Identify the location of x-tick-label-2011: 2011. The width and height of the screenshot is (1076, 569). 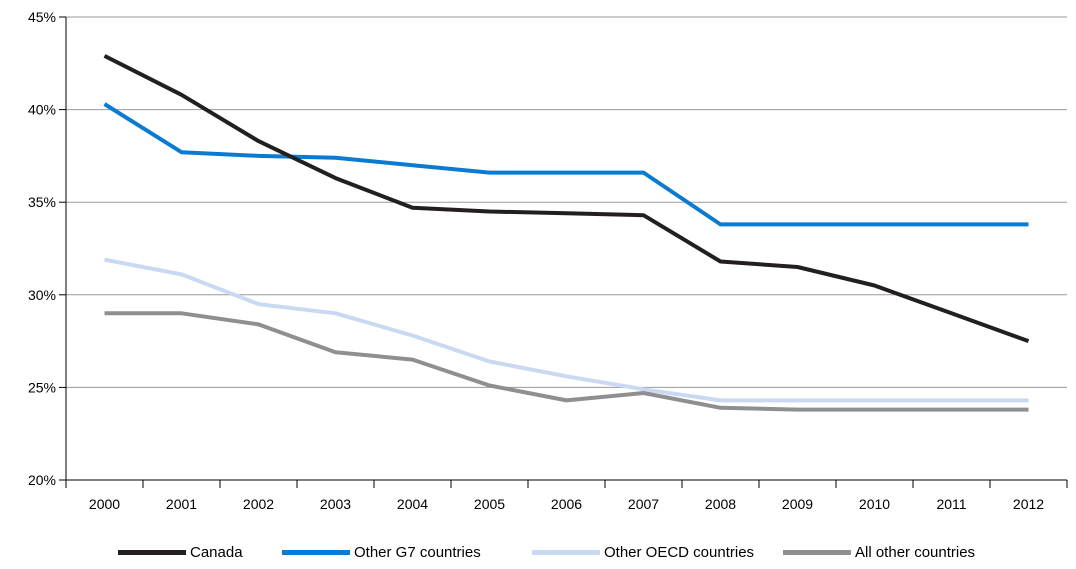
(951, 504).